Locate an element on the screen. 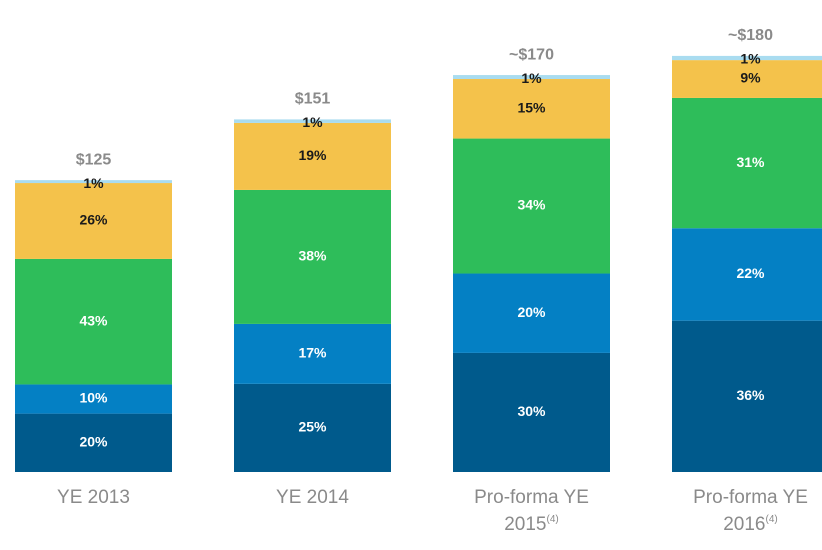 The height and width of the screenshot is (550, 822). x-tick-label: YE 2013 is located at coordinates (93, 497).